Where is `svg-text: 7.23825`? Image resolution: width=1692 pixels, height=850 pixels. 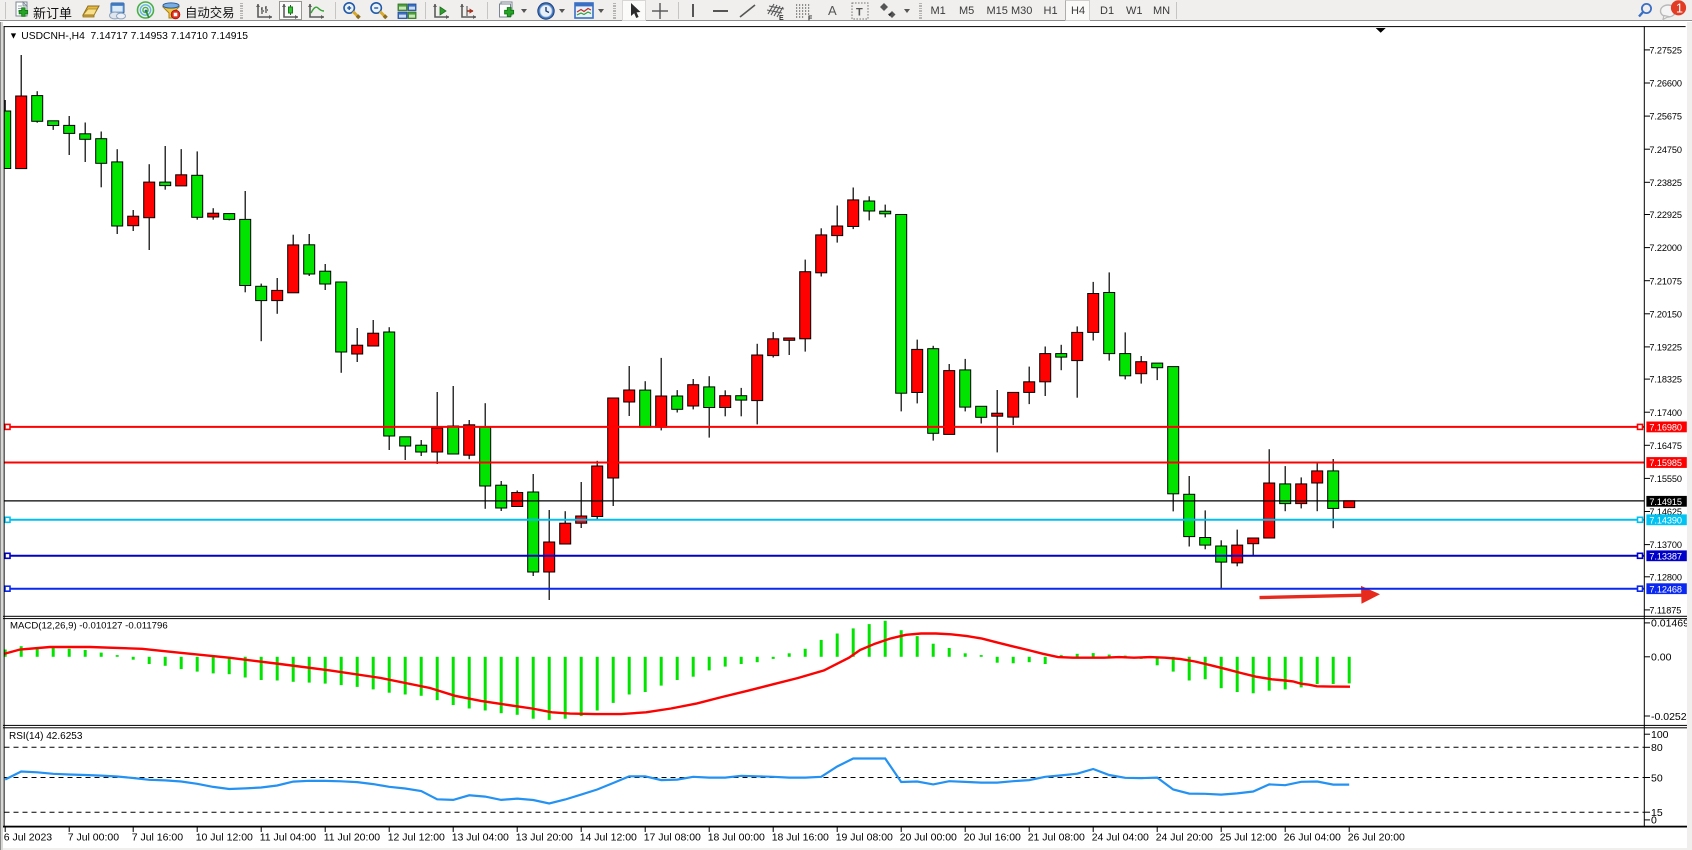 svg-text: 7.23825 is located at coordinates (1665, 183).